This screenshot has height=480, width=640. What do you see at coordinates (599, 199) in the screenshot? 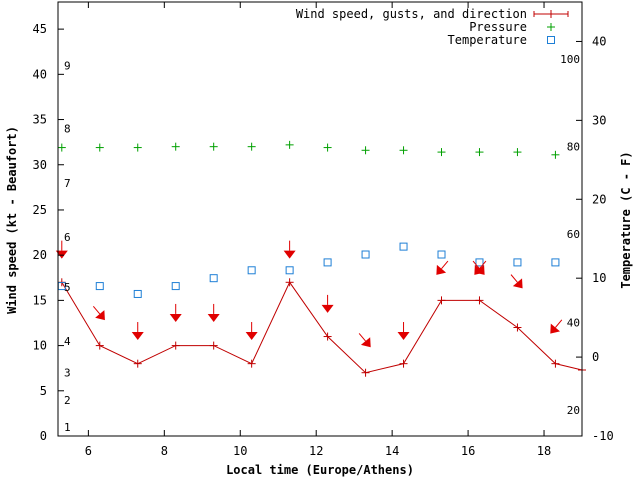
I see `y2-tick-label: 20` at bounding box center [599, 199].